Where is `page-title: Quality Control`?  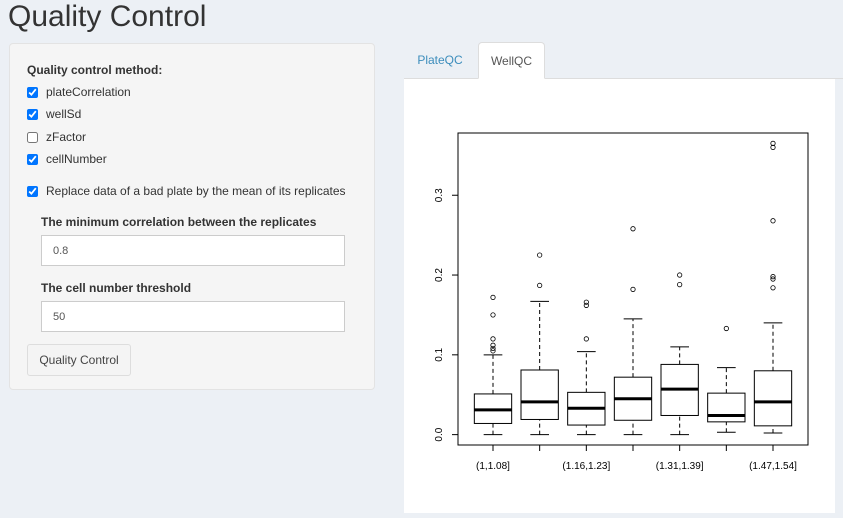
page-title: Quality Control is located at coordinates (107, 16).